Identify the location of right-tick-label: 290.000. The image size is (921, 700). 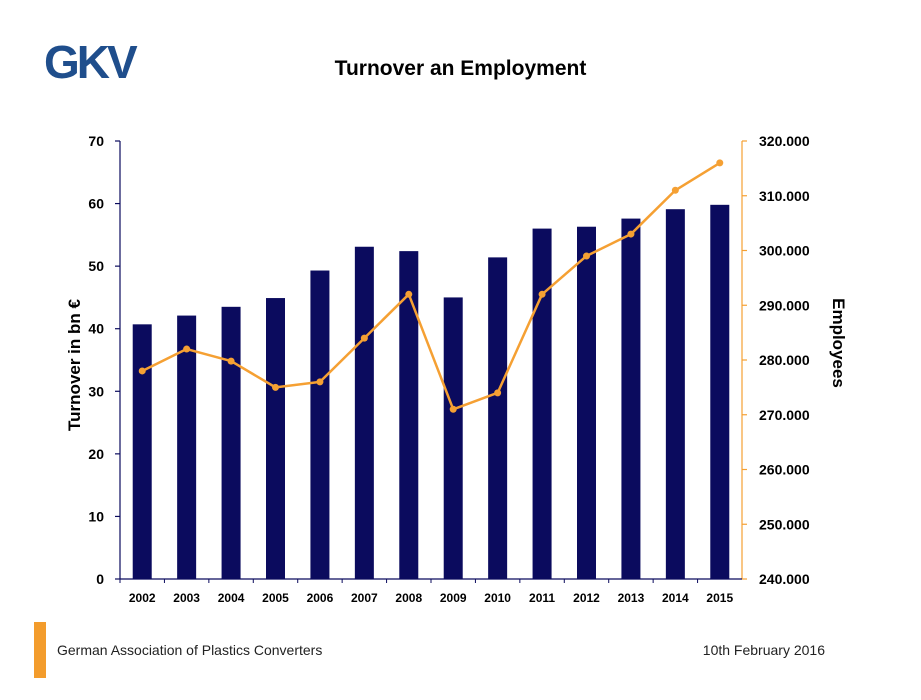
(784, 305).